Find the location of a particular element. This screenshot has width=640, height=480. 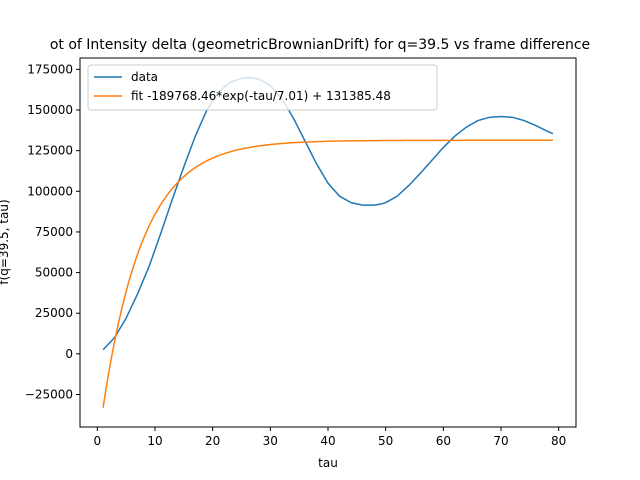

x-tick-label: 50 is located at coordinates (385, 441).